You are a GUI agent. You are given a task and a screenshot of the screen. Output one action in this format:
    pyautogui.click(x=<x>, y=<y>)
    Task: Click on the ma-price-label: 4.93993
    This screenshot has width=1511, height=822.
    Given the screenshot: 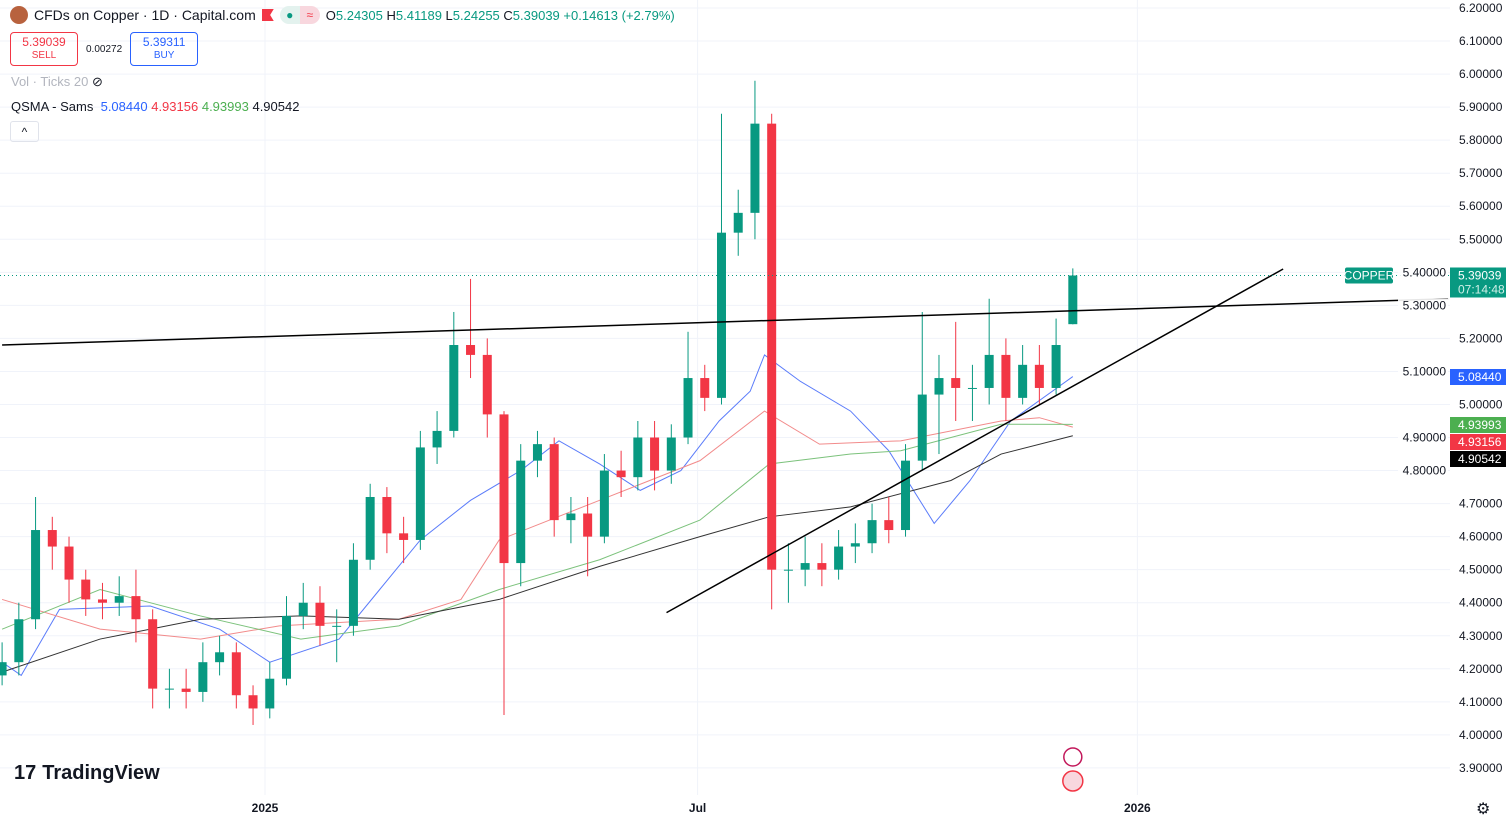 What is the action you would take?
    pyautogui.click(x=1478, y=425)
    